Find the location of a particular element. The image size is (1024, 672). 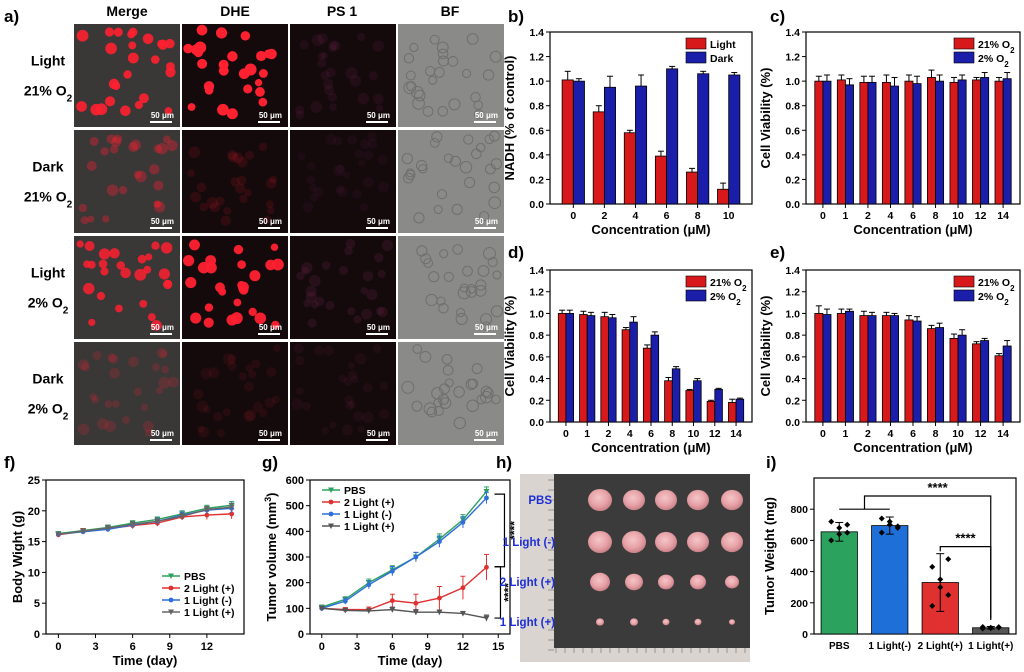

y-tick-label: 1.2 is located at coordinates (536, 58).